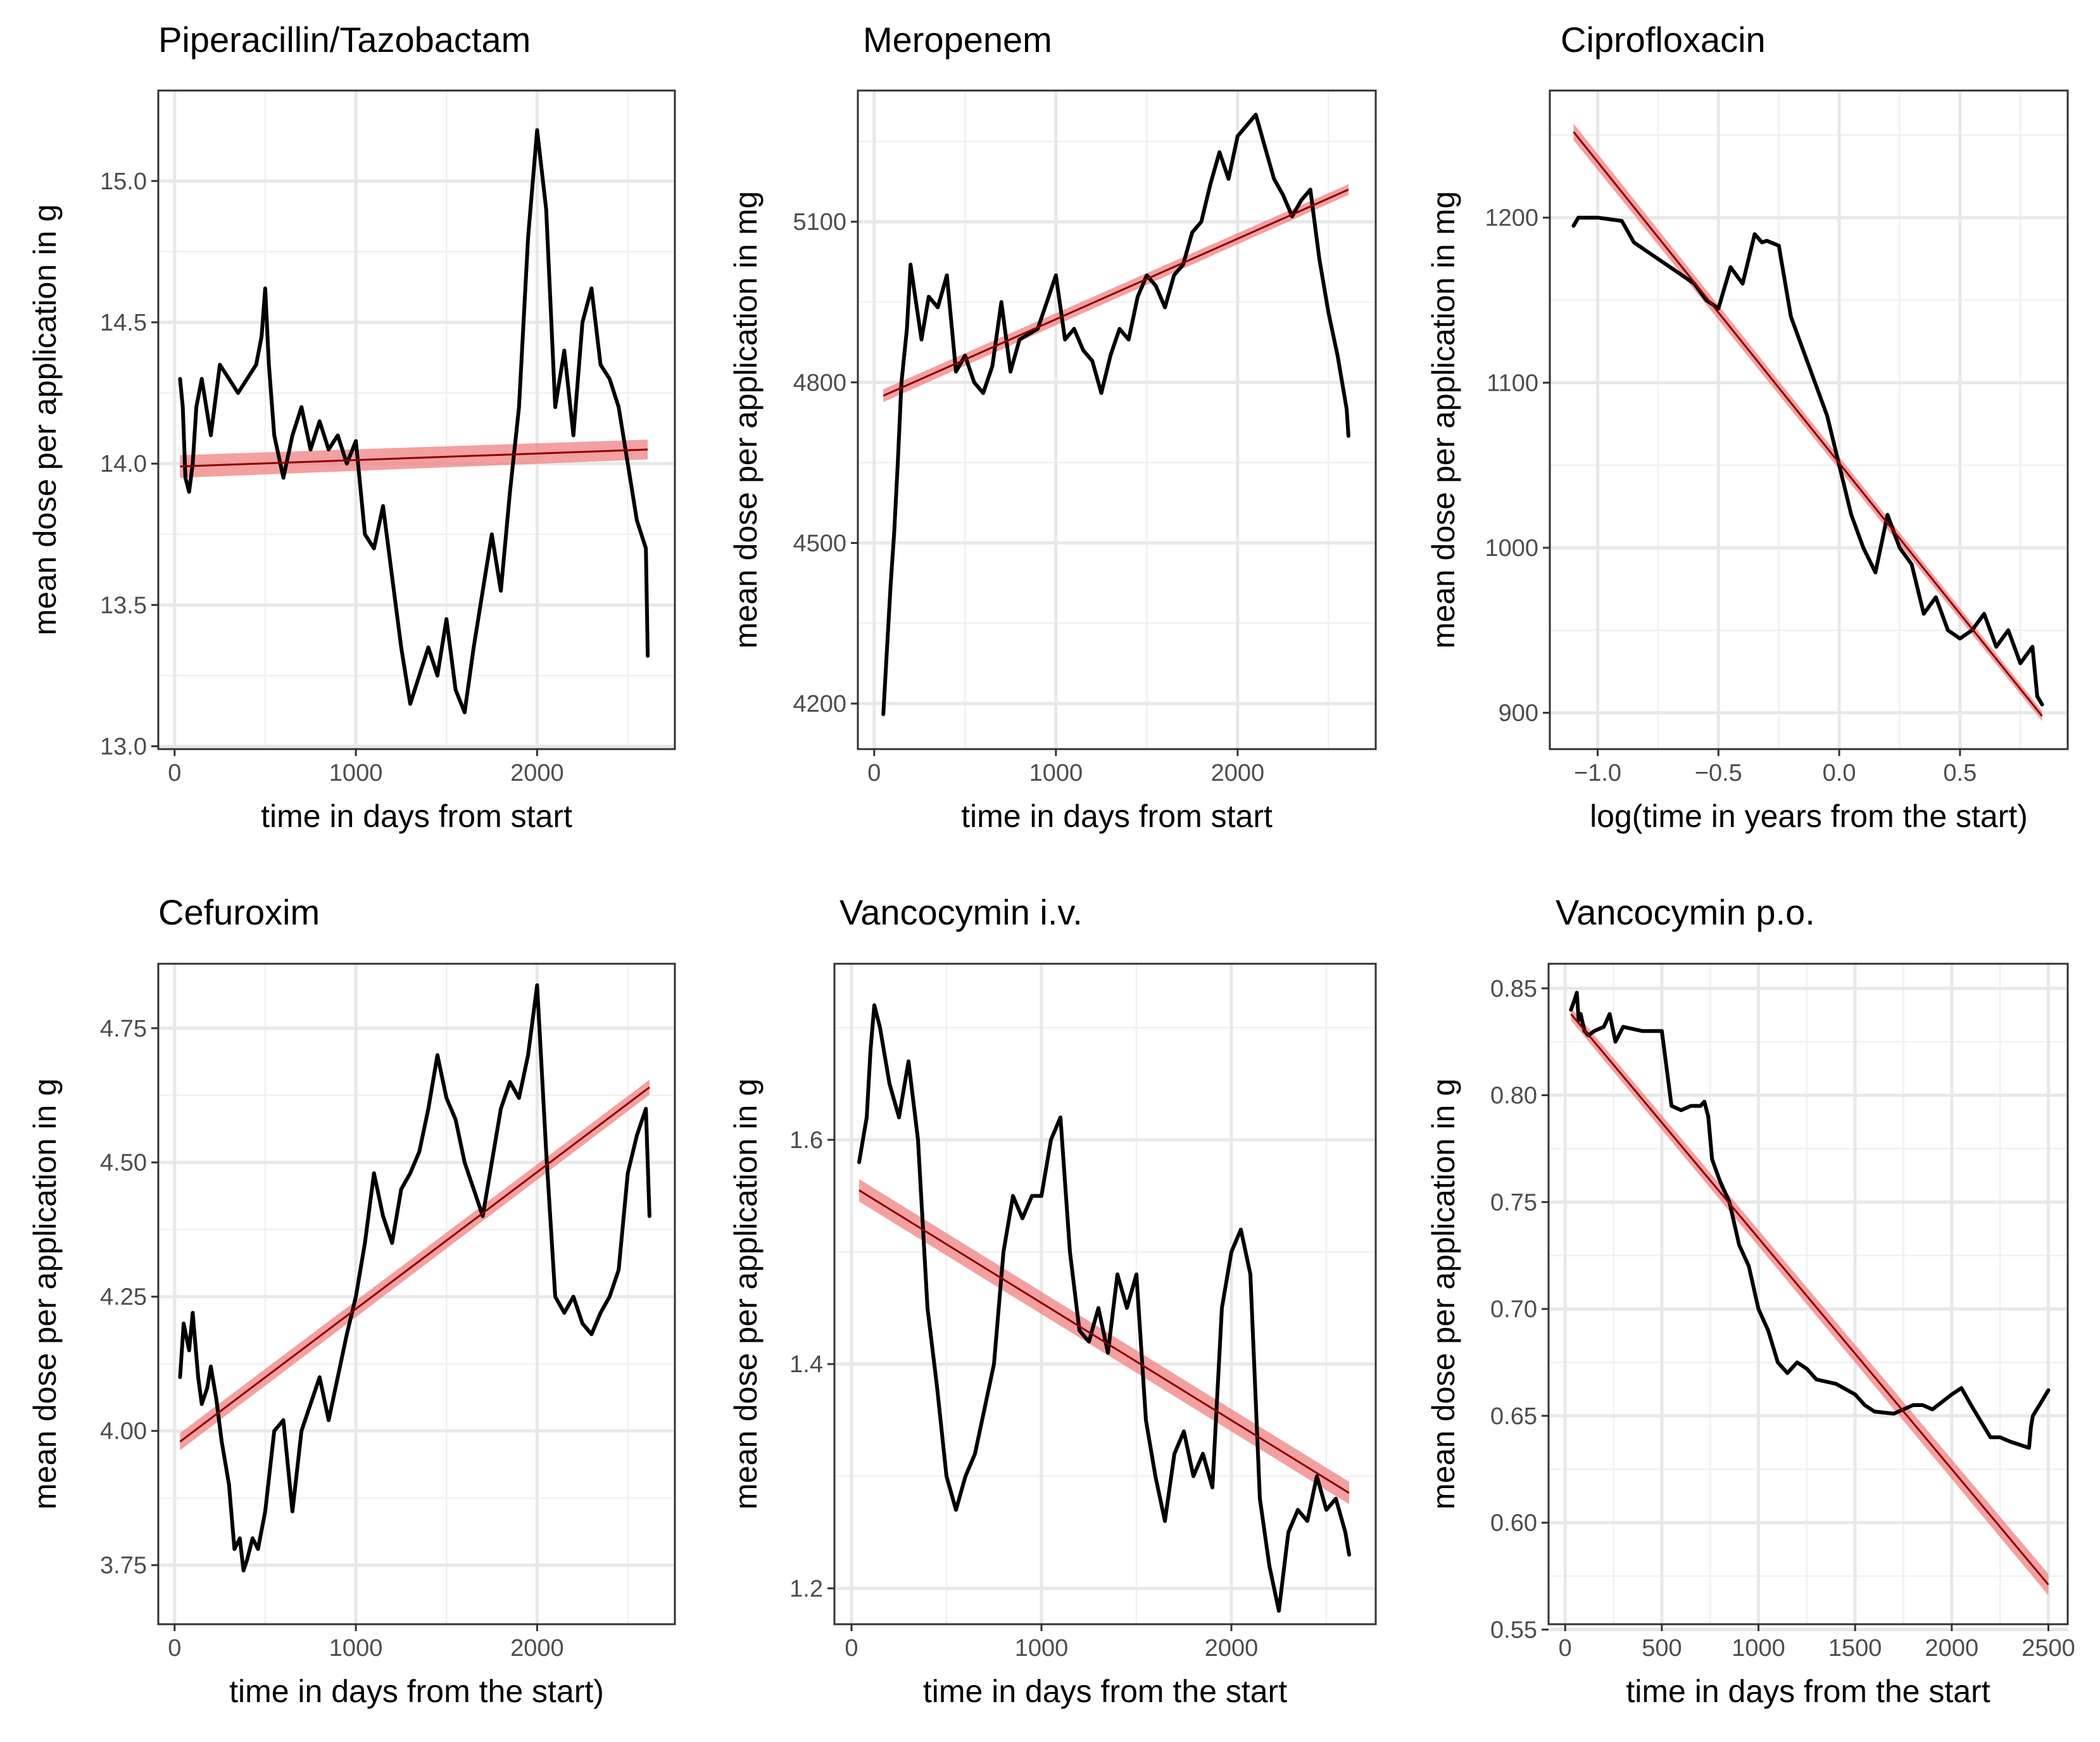 This screenshot has width=2100, height=1742. Describe the element at coordinates (1513, 1096) in the screenshot. I see `y-tick-label: 0.80` at that location.